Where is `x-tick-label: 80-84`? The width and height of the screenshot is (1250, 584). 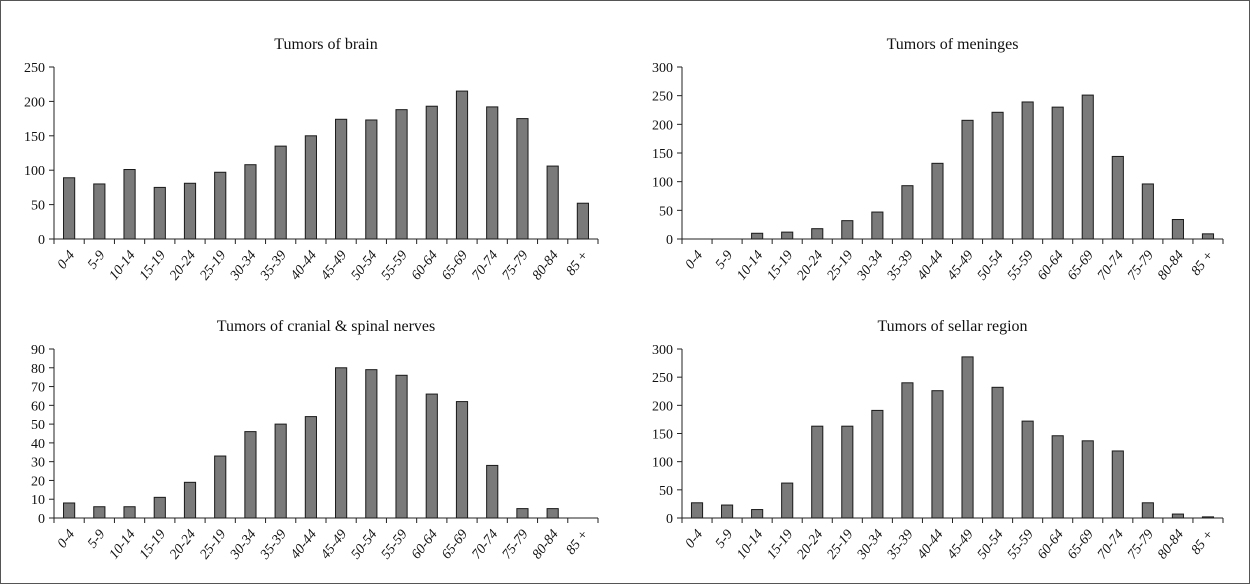
x-tick-label: 80-84 is located at coordinates (1171, 544).